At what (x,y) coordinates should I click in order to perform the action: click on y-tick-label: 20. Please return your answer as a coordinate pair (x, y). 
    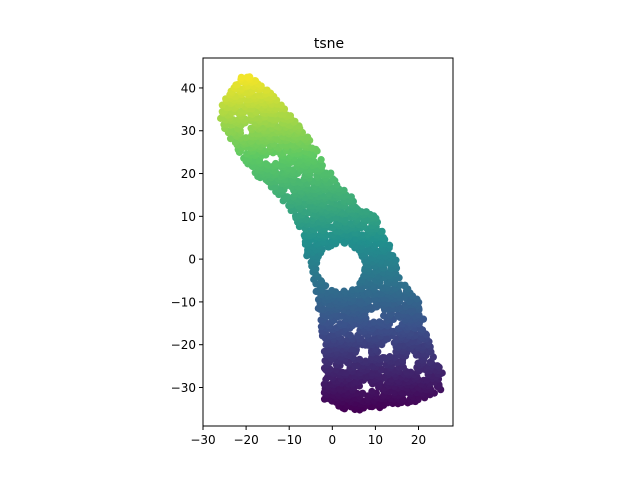
    Looking at the image, I should click on (188, 174).